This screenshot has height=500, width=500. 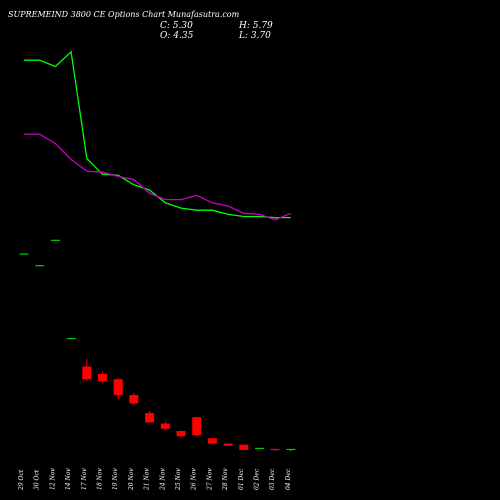 I want to click on x-tick-label: 24 Nov, so click(x=162, y=479).